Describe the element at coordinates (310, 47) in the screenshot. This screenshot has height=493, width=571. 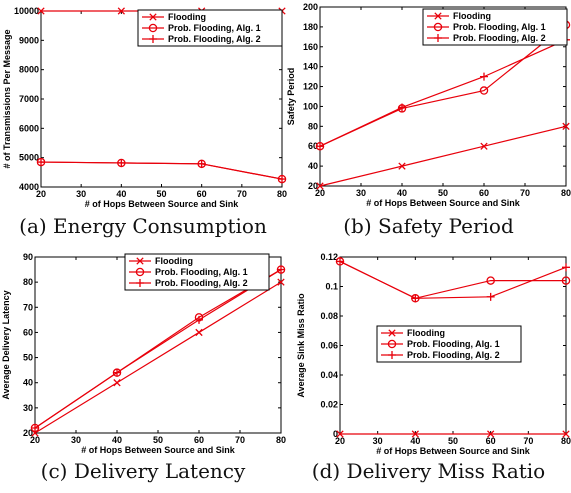
I see `y-tick-label: 160` at that location.